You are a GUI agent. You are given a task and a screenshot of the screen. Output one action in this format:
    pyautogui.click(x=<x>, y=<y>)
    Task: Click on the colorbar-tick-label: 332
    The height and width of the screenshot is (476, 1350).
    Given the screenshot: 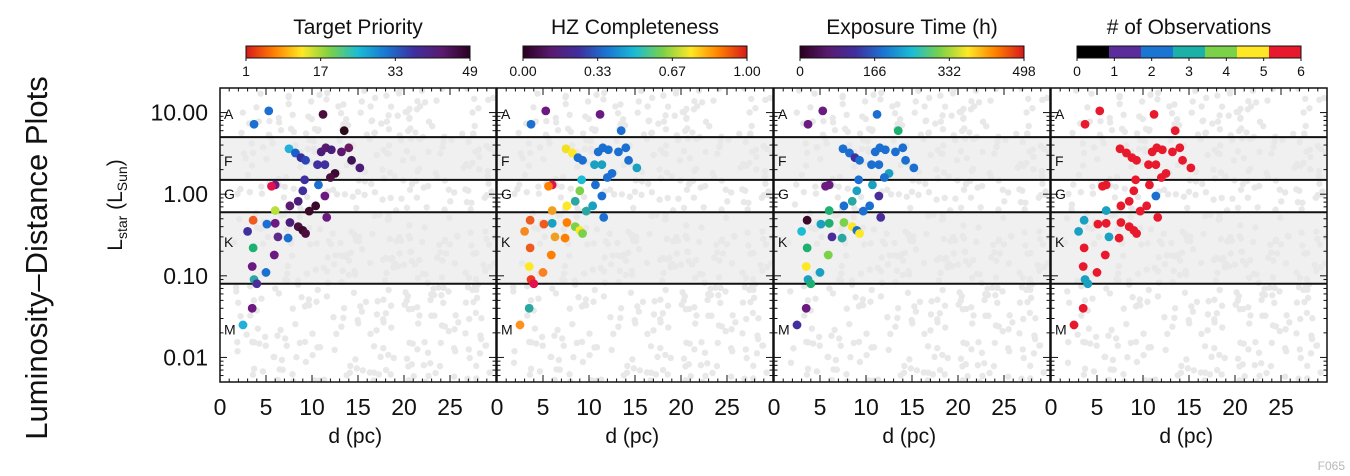 What is the action you would take?
    pyautogui.click(x=950, y=71)
    